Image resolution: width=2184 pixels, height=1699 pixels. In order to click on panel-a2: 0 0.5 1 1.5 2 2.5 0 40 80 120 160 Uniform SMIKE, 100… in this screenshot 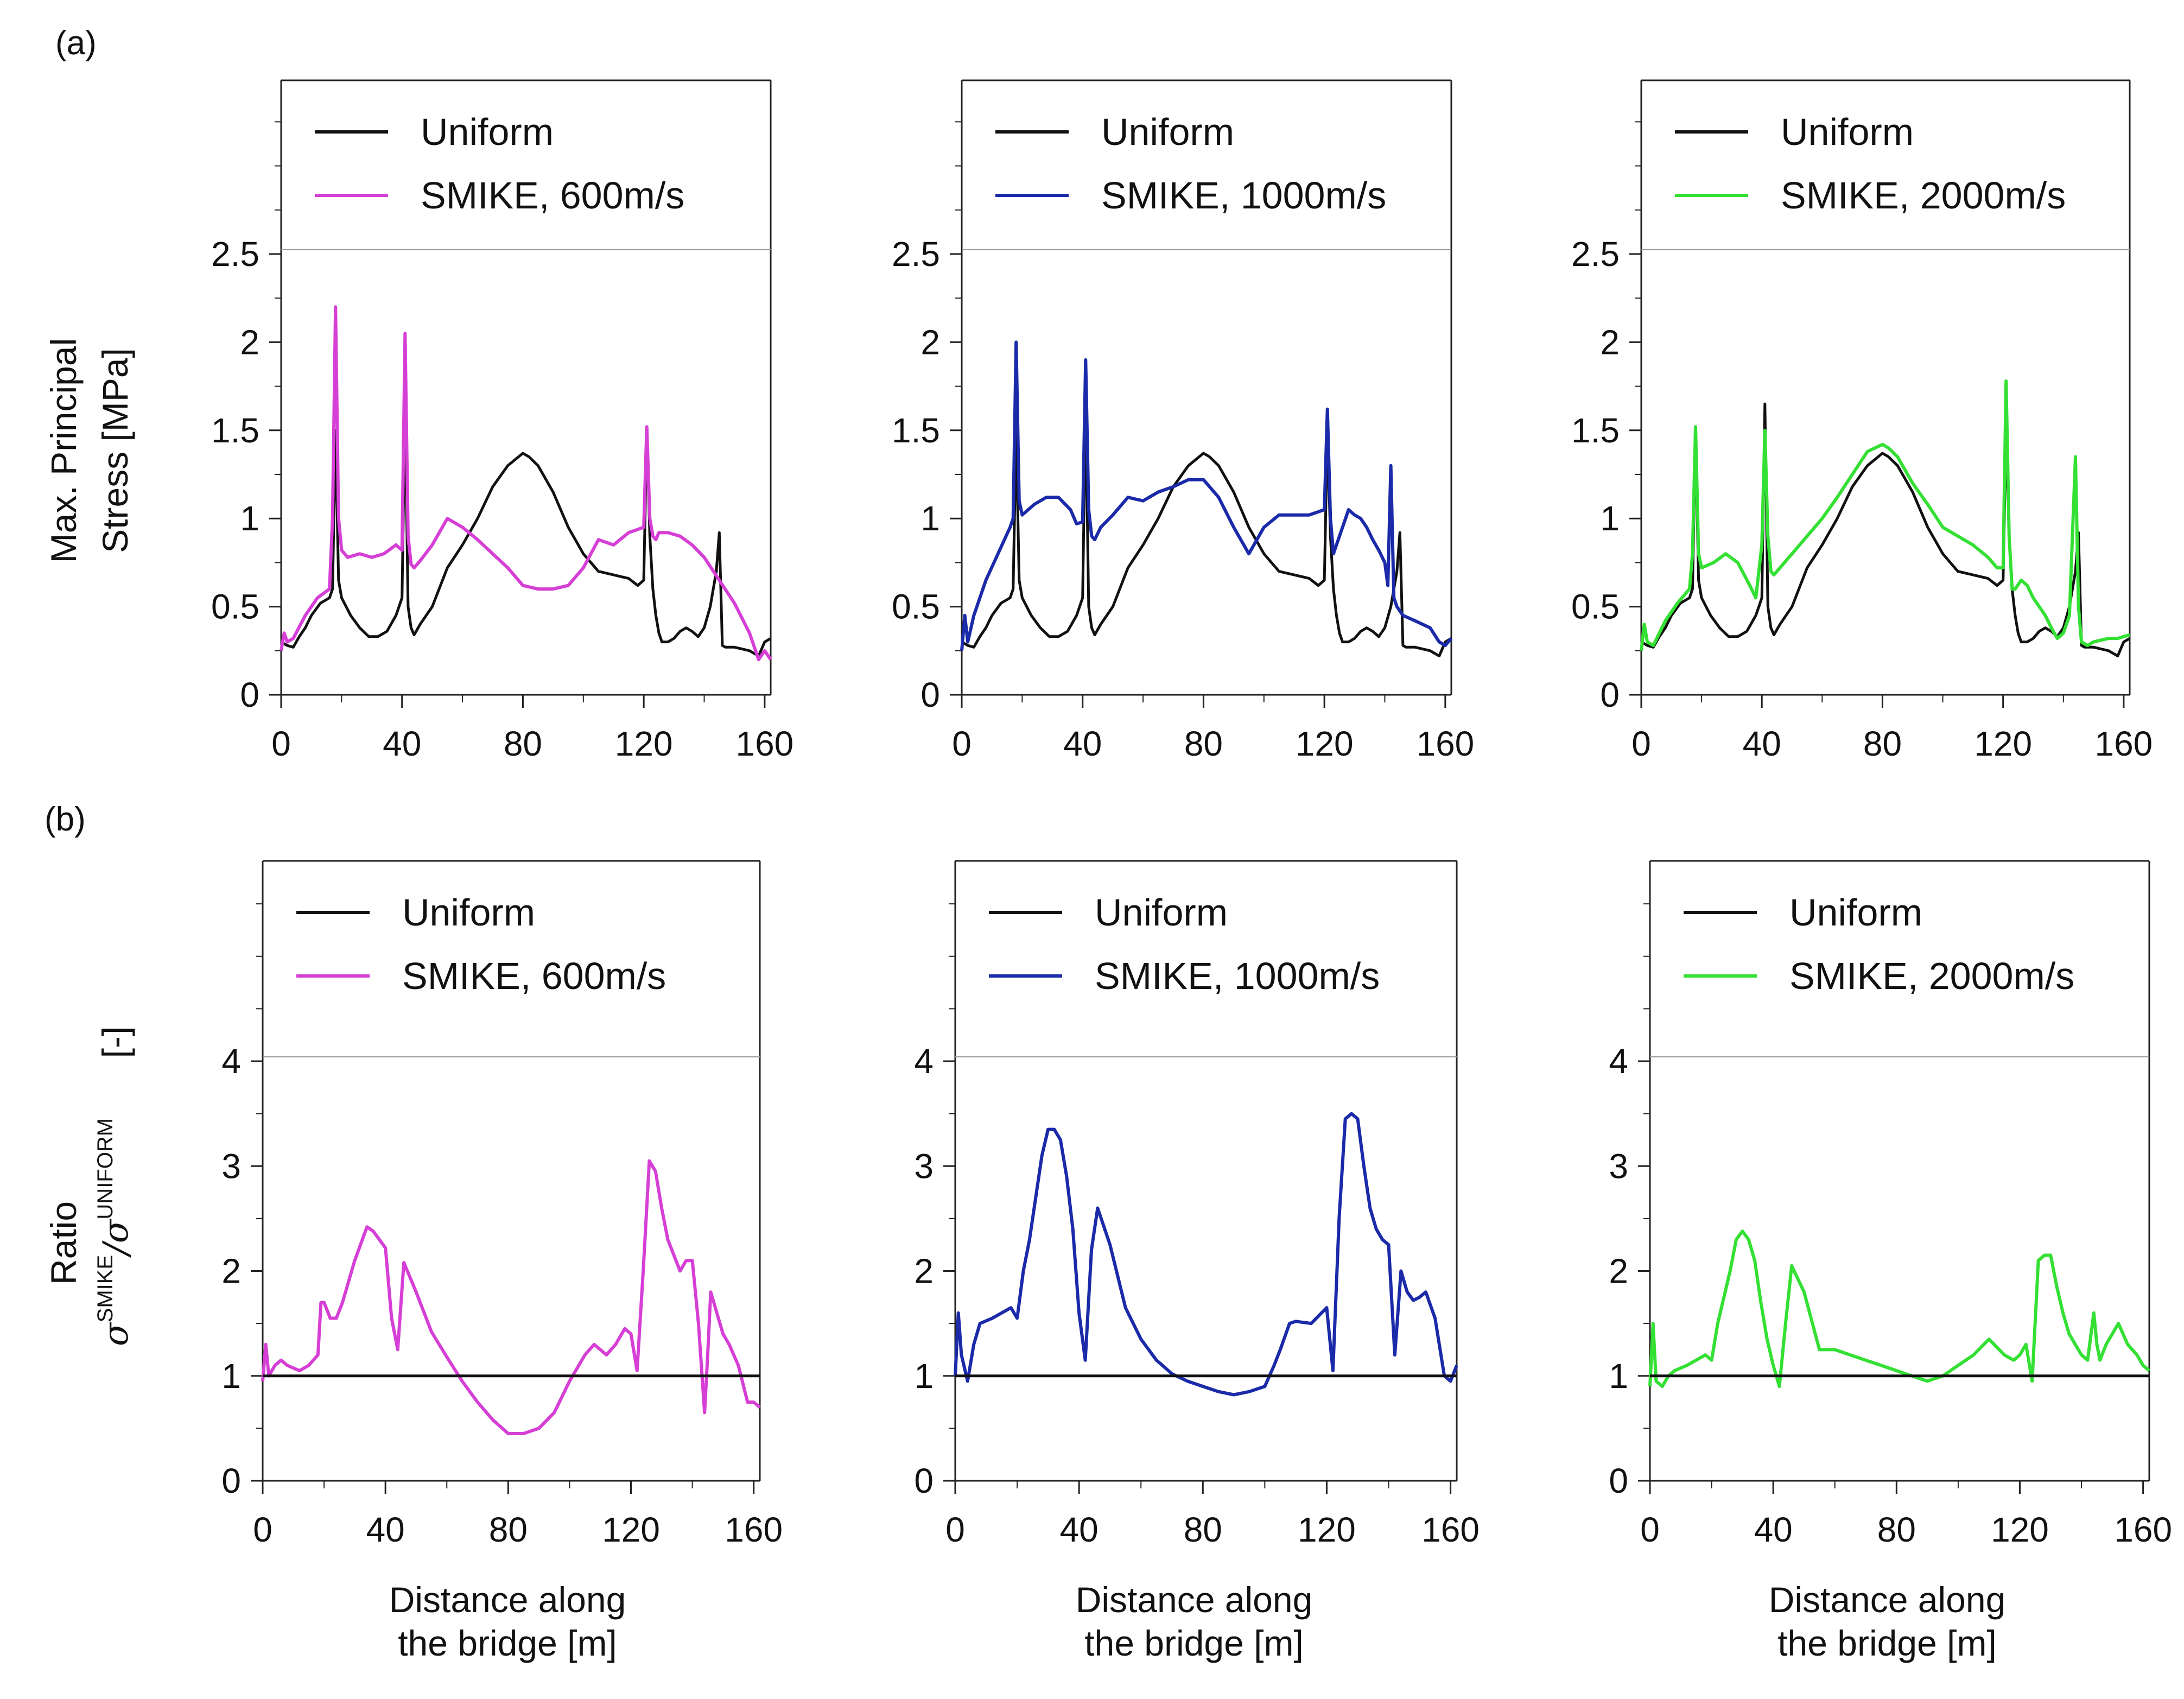, I will do `click(1183, 421)`.